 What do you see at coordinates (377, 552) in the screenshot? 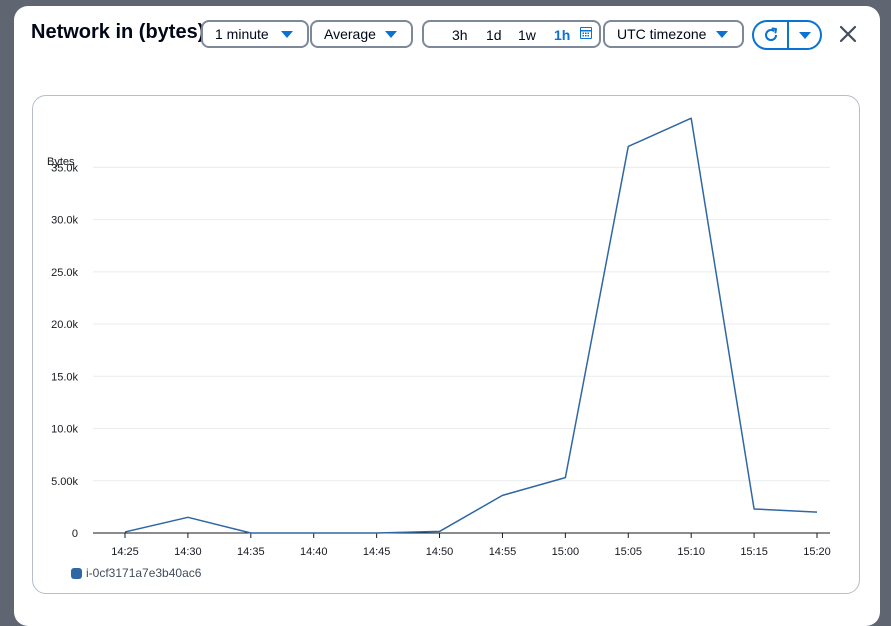
I see `x-tick-label: 14:45` at bounding box center [377, 552].